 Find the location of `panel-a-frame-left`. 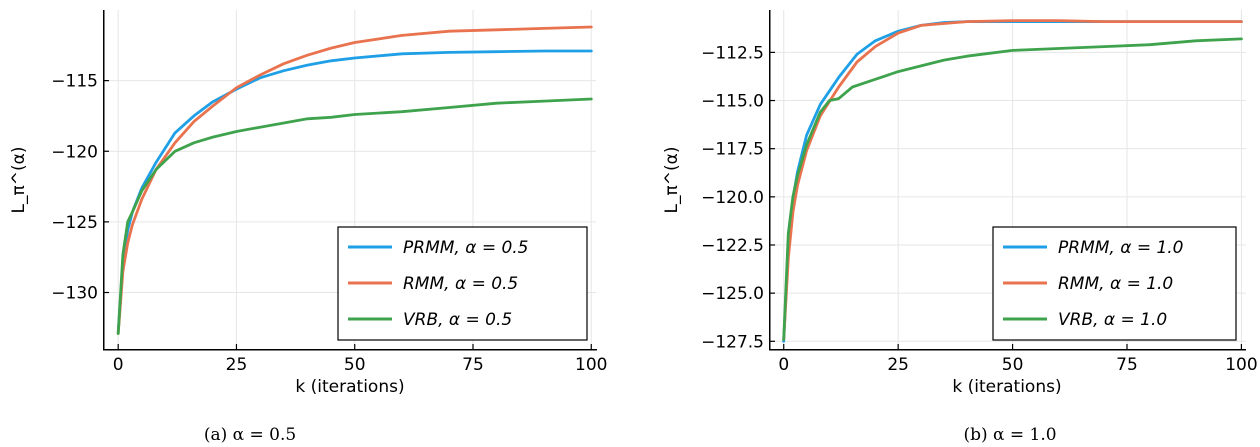

panel-a-frame-left is located at coordinates (104, 180).